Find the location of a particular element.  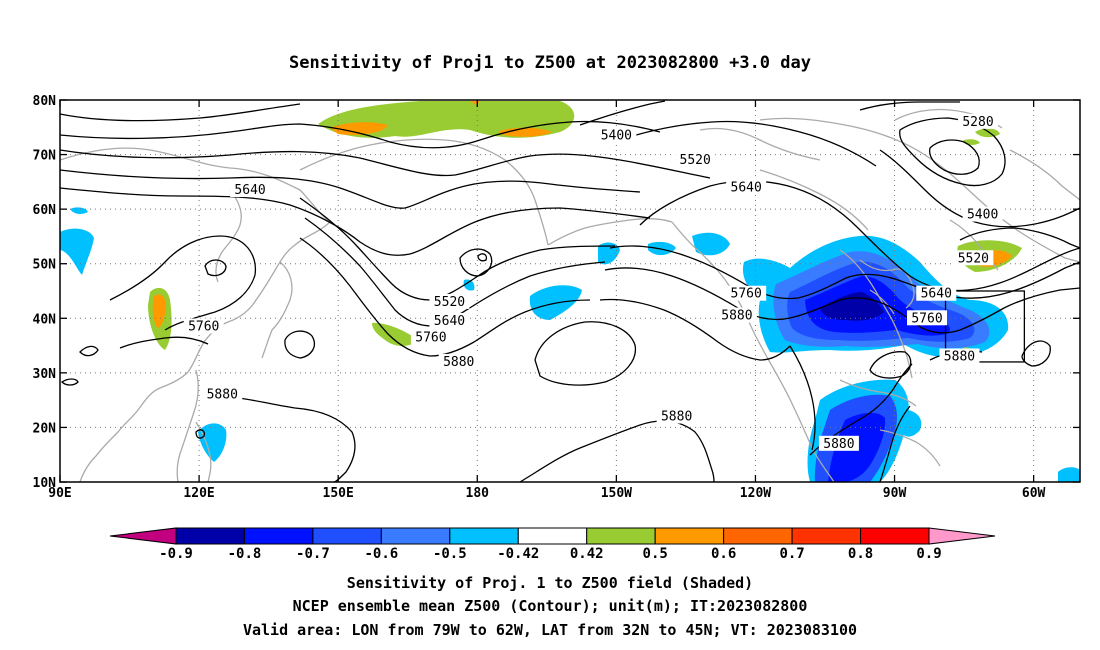

colorbar-label: -0.42 is located at coordinates (518, 554).